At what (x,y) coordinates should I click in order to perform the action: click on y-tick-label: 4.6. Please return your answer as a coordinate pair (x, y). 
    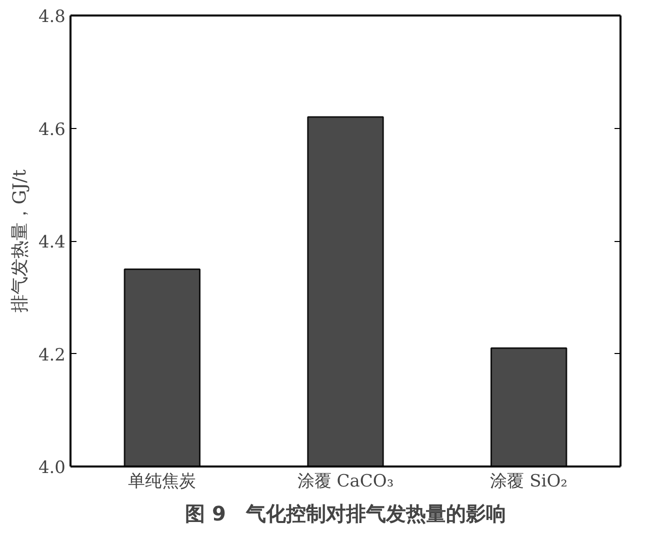
    Looking at the image, I should click on (52, 130).